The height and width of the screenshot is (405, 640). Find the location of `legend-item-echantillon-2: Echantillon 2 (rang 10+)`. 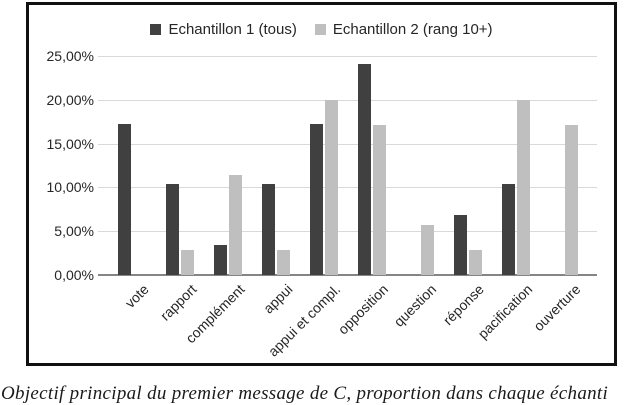

legend-item-echantillon-2: Echantillon 2 (rang 10+) is located at coordinates (403, 29).